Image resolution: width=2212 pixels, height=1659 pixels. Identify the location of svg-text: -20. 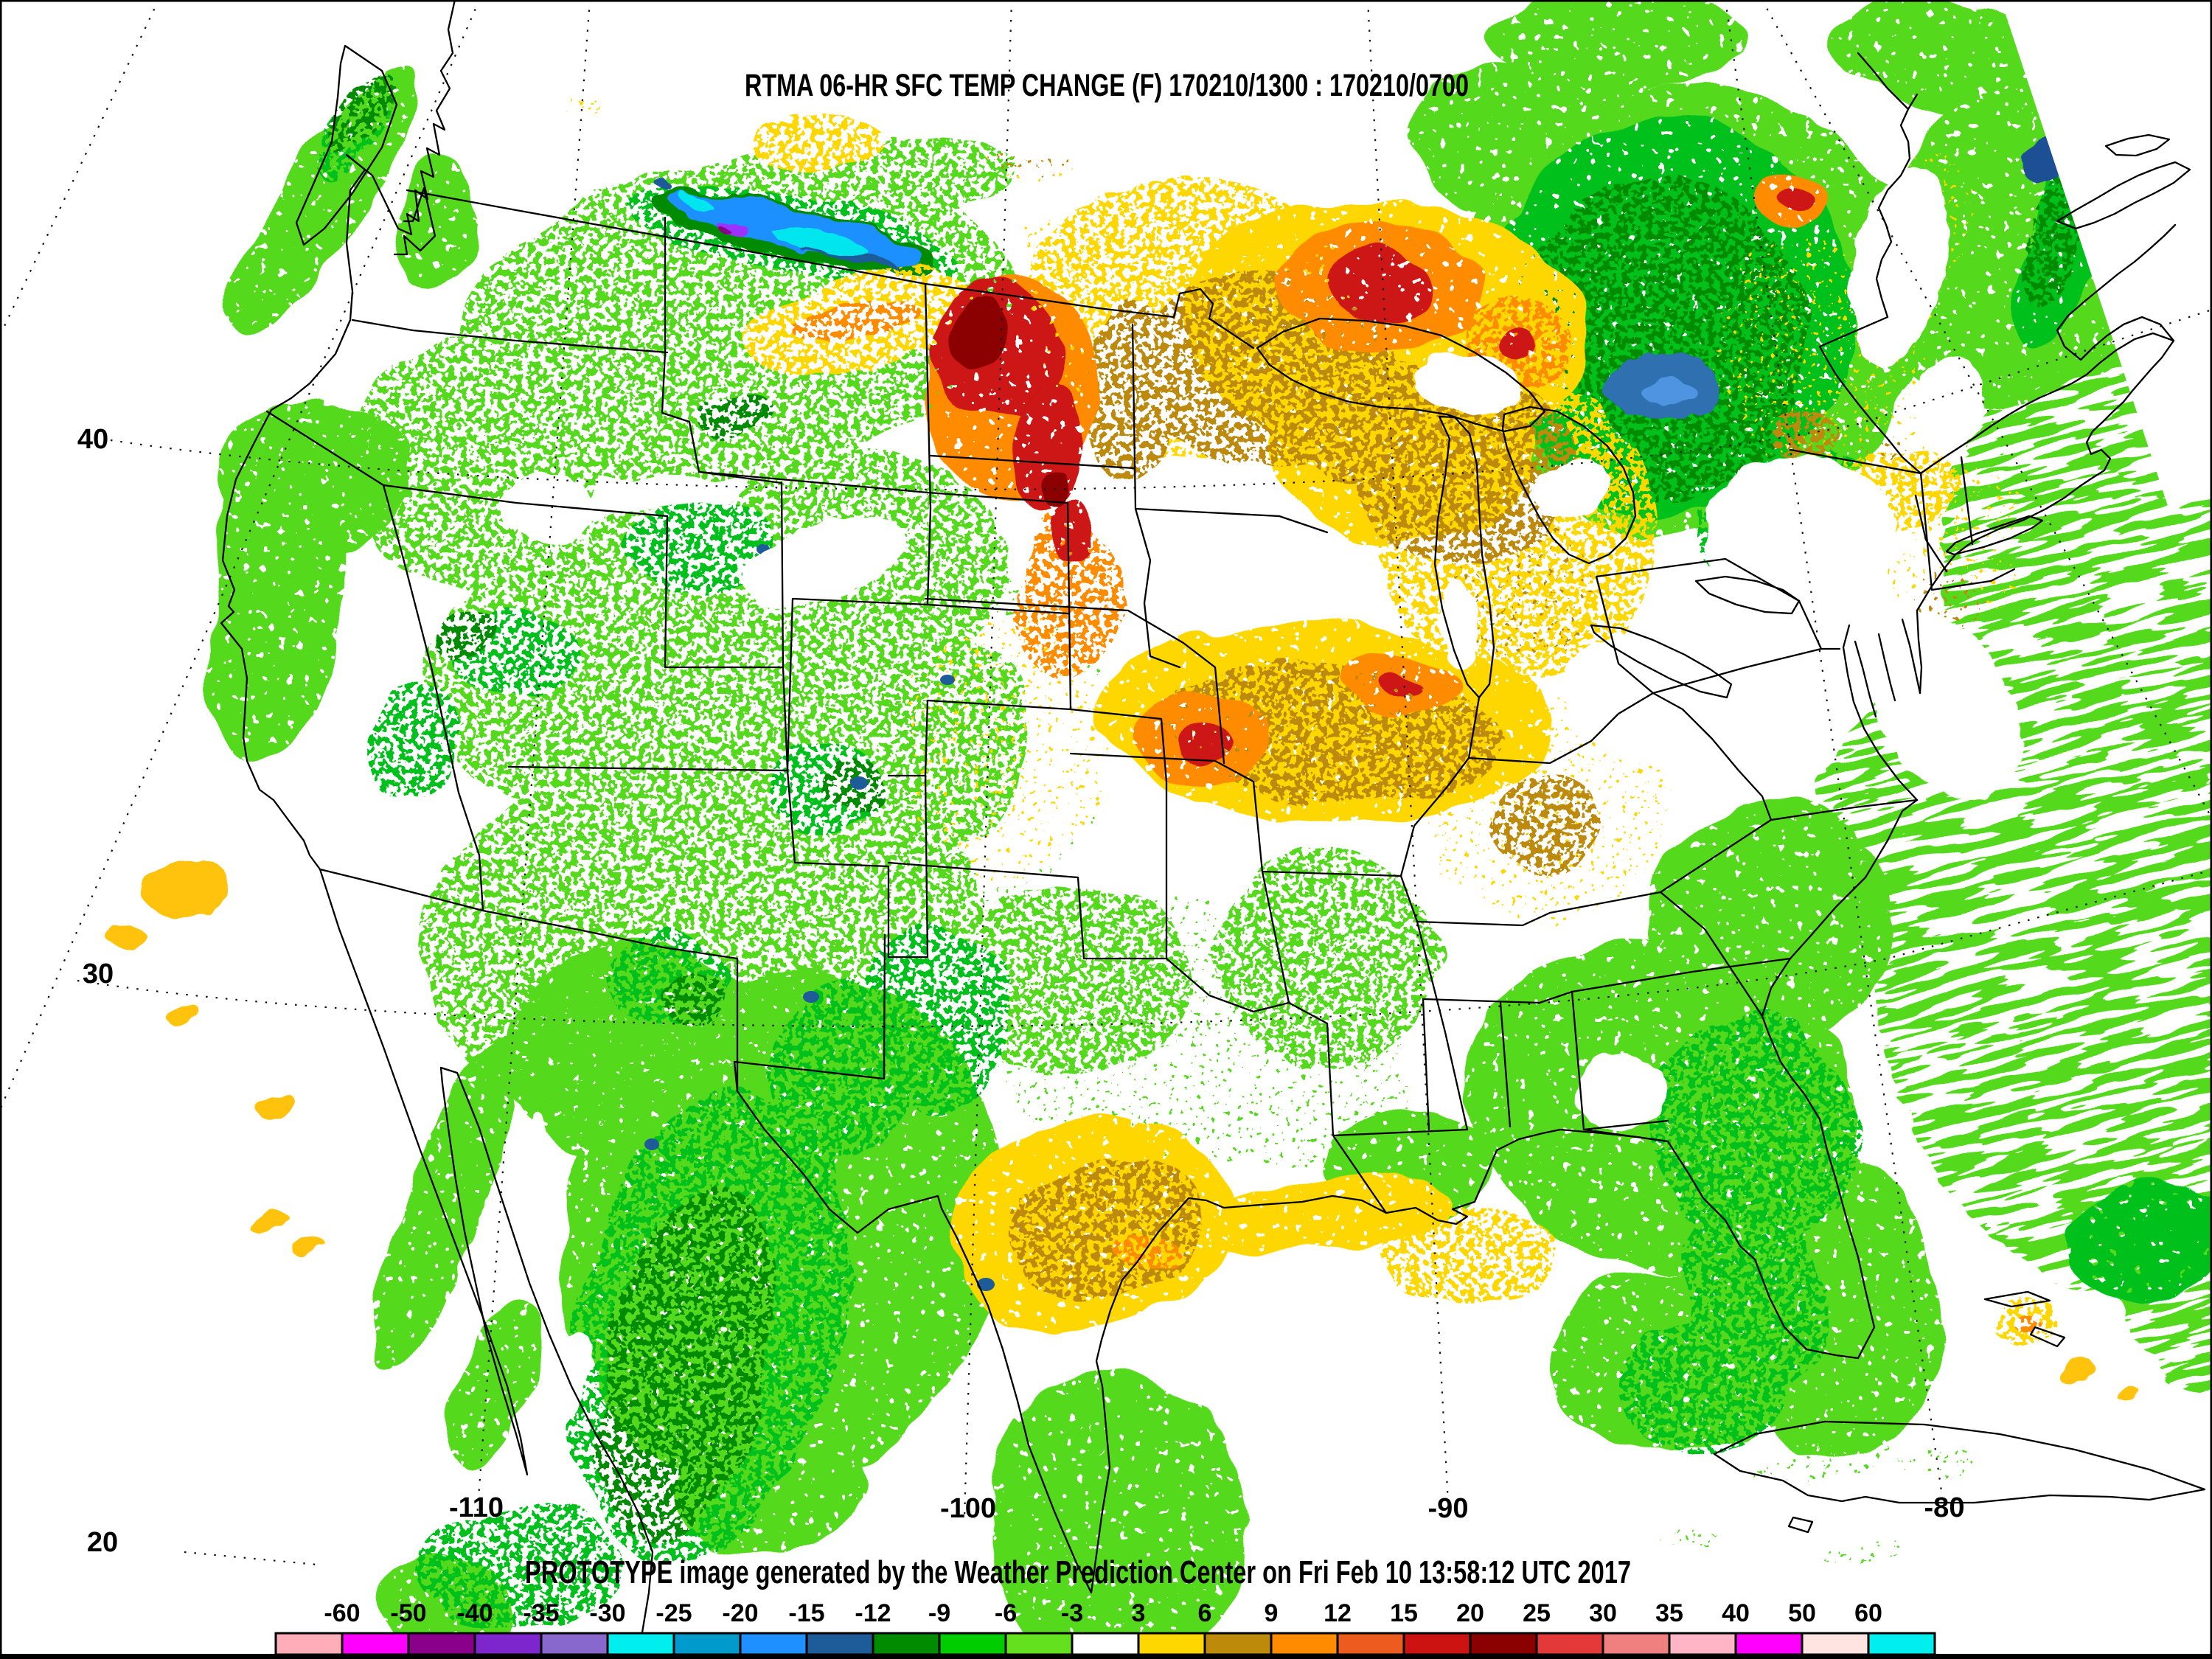
(740, 1613).